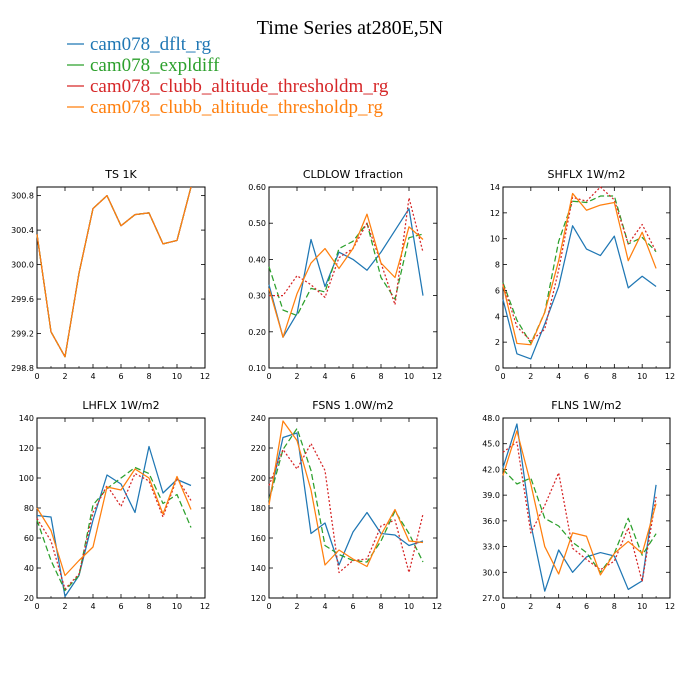 The width and height of the screenshot is (700, 700). I want to click on y-tick-label: 0.40, so click(257, 259).